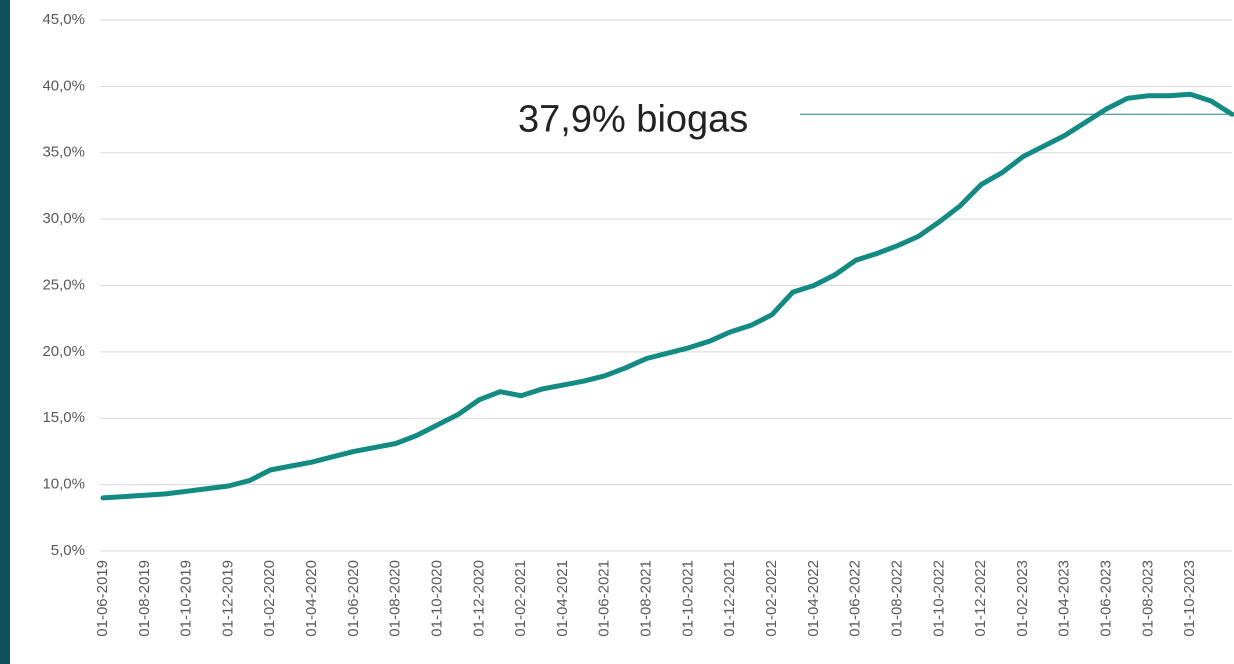 This screenshot has height=664, width=1234. What do you see at coordinates (633, 119) in the screenshot?
I see `annotation: 37,9% biogas` at bounding box center [633, 119].